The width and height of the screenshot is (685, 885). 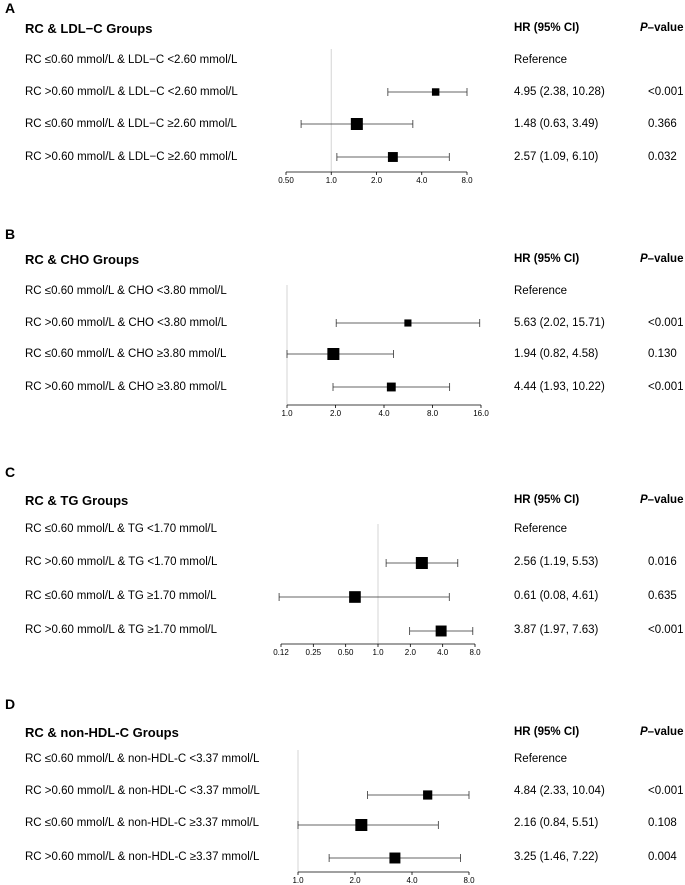 What do you see at coordinates (10, 8) in the screenshot?
I see `panel-letter: A` at bounding box center [10, 8].